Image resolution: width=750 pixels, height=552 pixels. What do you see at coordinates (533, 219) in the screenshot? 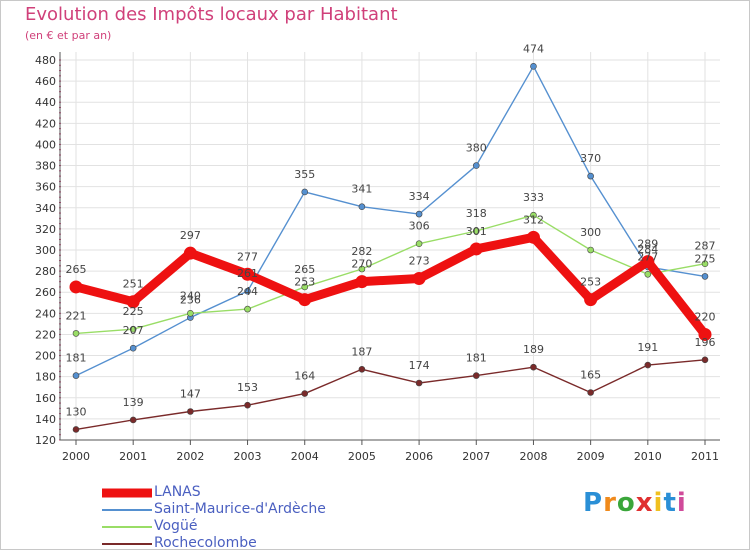
I see `data-label: 312` at bounding box center [533, 219].